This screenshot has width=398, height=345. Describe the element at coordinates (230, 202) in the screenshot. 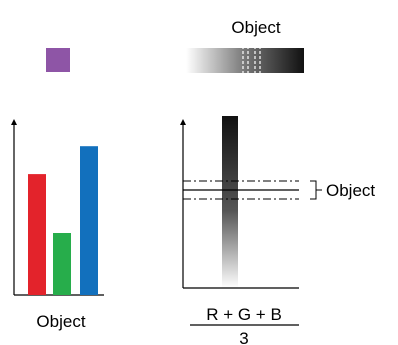

I see `vertical-intensity-column` at that location.